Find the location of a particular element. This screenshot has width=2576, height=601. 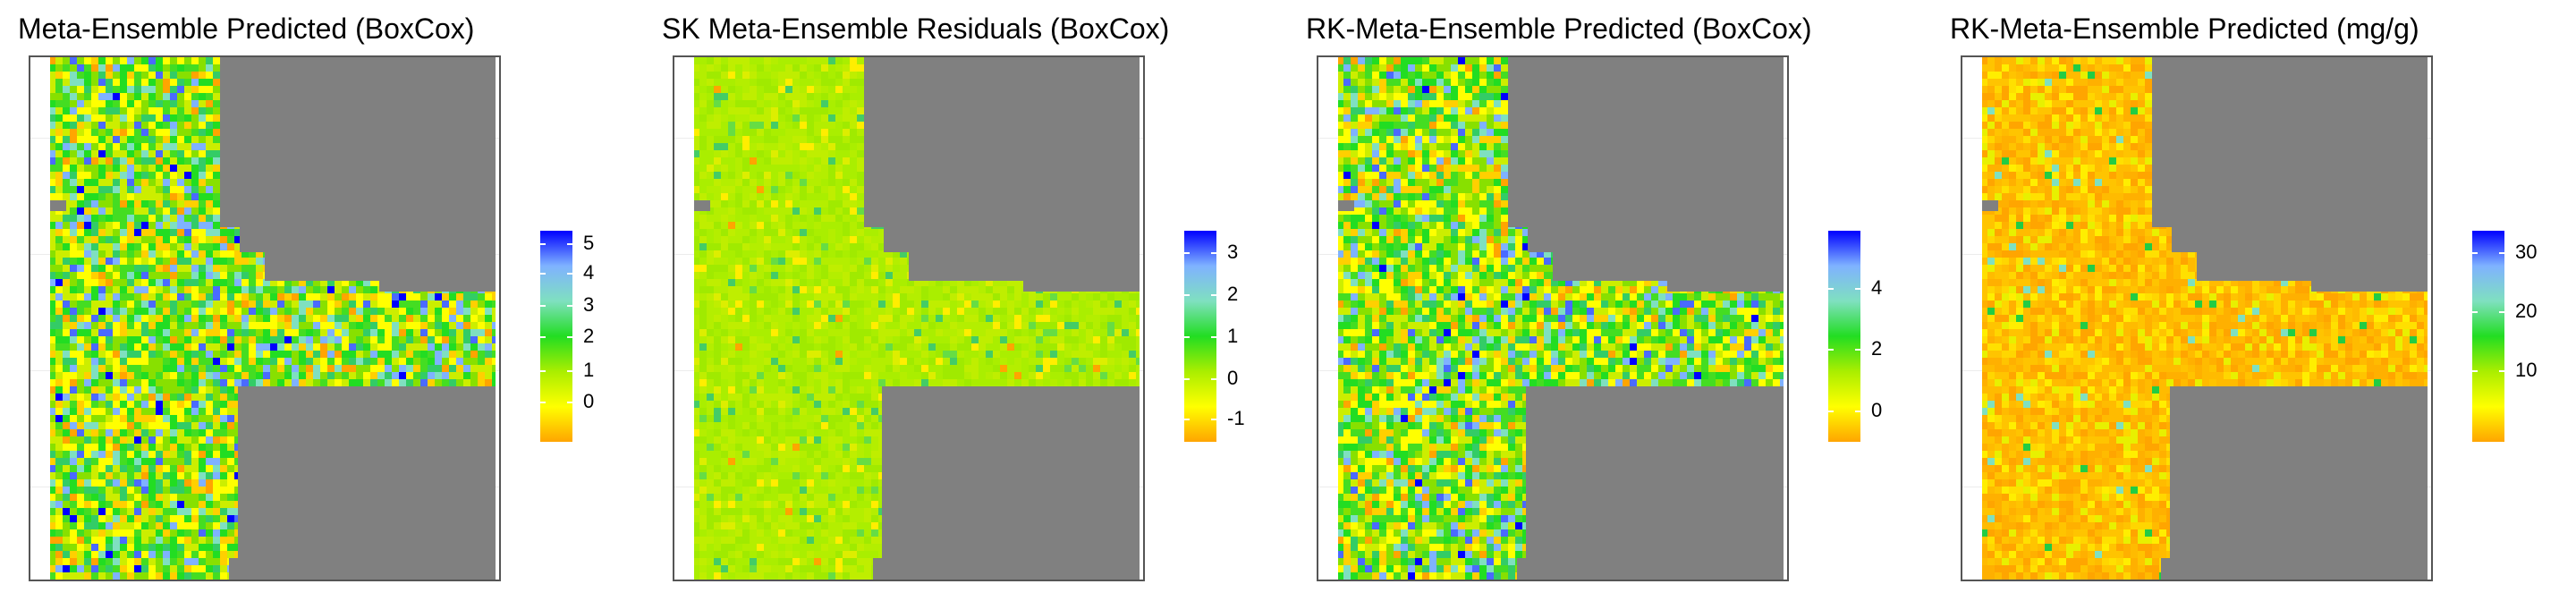

legend-tick-label: 5 is located at coordinates (589, 243).